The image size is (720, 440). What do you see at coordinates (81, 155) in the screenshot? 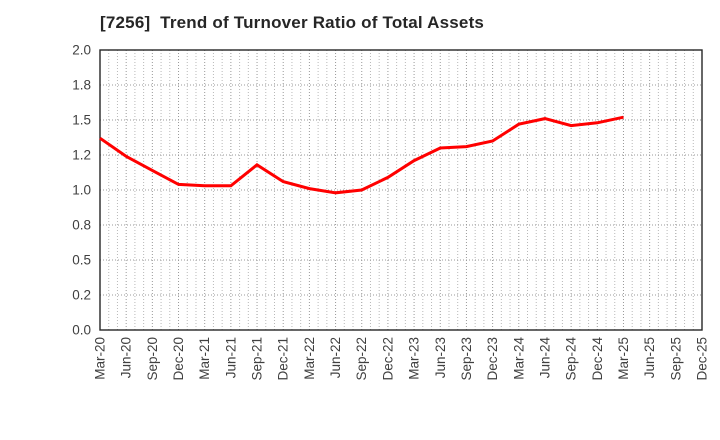
I see `y-tick-label: 1.2` at bounding box center [81, 155].